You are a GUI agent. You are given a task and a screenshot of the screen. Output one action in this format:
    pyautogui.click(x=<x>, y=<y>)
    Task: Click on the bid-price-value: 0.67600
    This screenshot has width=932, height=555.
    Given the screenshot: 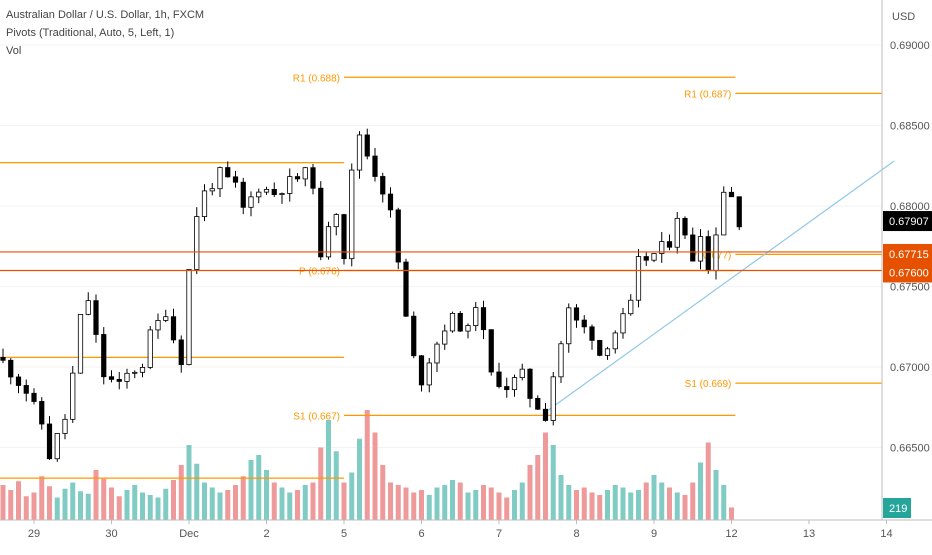 What is the action you would take?
    pyautogui.click(x=909, y=273)
    